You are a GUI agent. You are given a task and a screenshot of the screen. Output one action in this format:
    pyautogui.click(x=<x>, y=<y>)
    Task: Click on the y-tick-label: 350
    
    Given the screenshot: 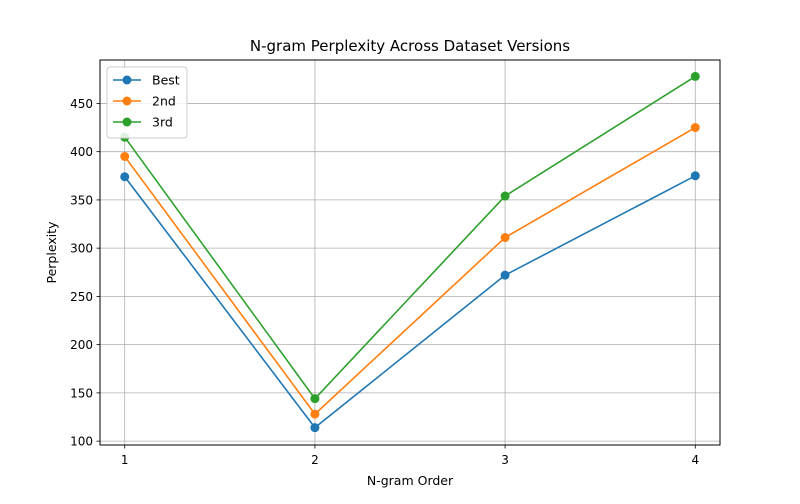 What is the action you would take?
    pyautogui.click(x=81, y=200)
    